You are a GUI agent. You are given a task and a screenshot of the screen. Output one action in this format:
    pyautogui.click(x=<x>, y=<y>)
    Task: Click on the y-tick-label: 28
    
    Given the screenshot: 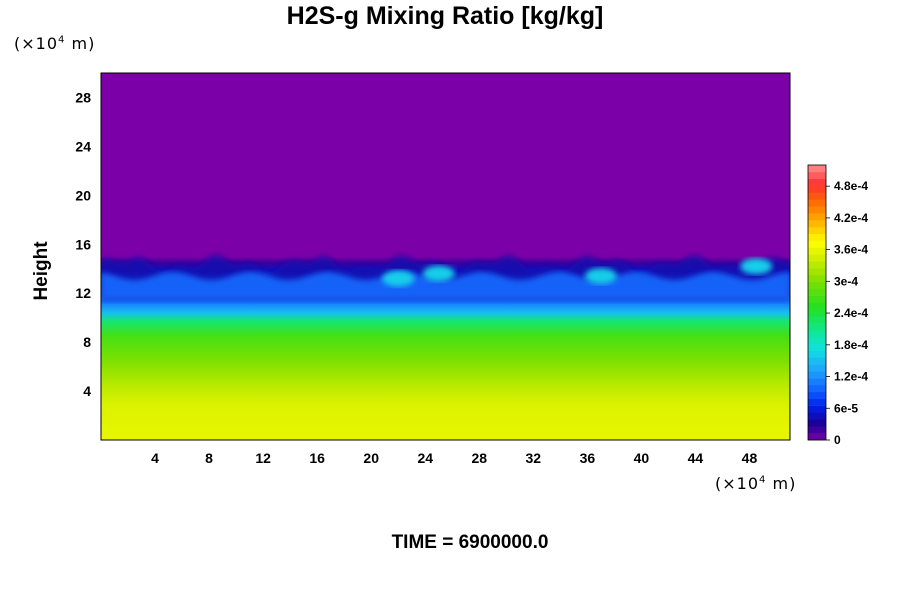 What is the action you would take?
    pyautogui.click(x=83, y=97)
    